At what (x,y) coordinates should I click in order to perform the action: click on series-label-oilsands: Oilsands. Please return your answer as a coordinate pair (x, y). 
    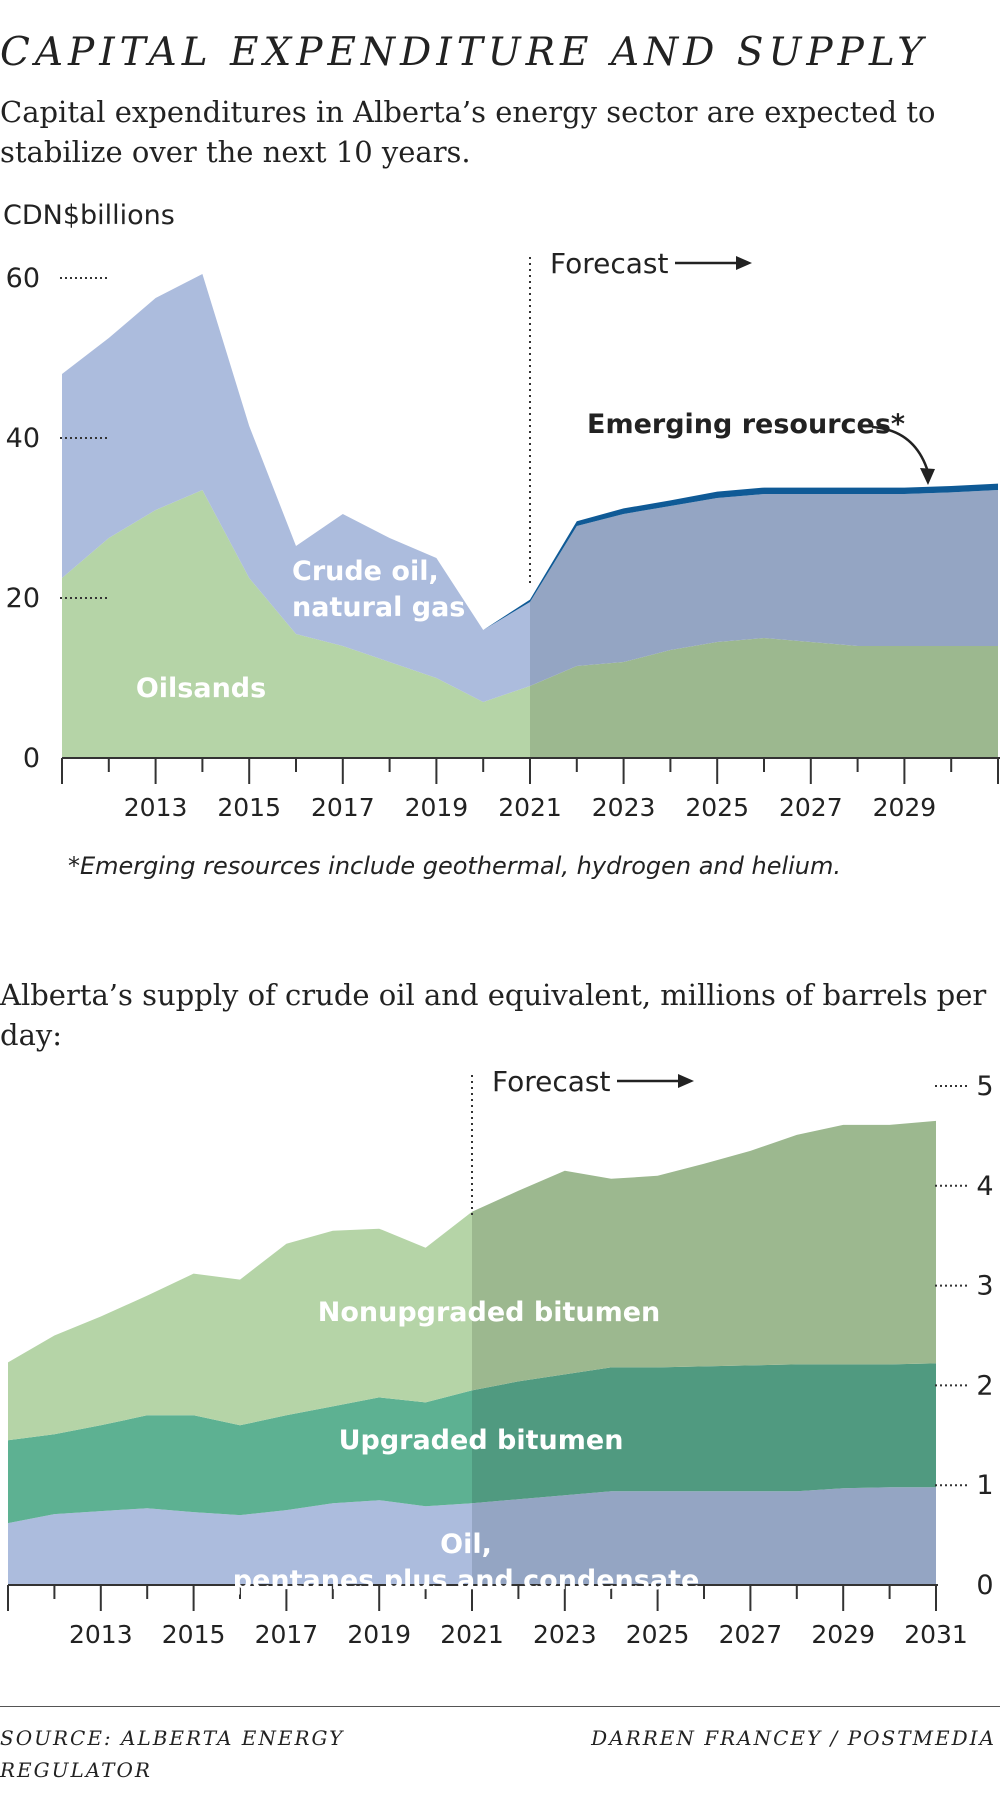
    Looking at the image, I should click on (201, 688).